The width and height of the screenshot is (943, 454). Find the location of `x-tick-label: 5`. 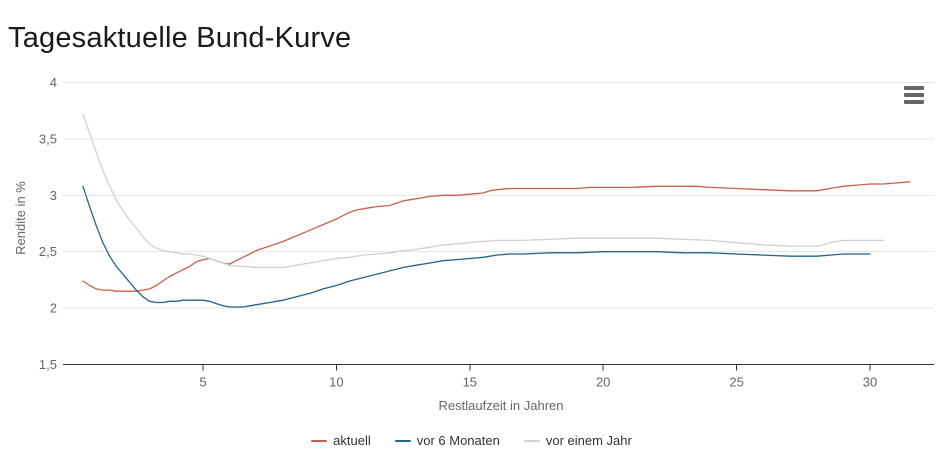

x-tick-label: 5 is located at coordinates (202, 382).